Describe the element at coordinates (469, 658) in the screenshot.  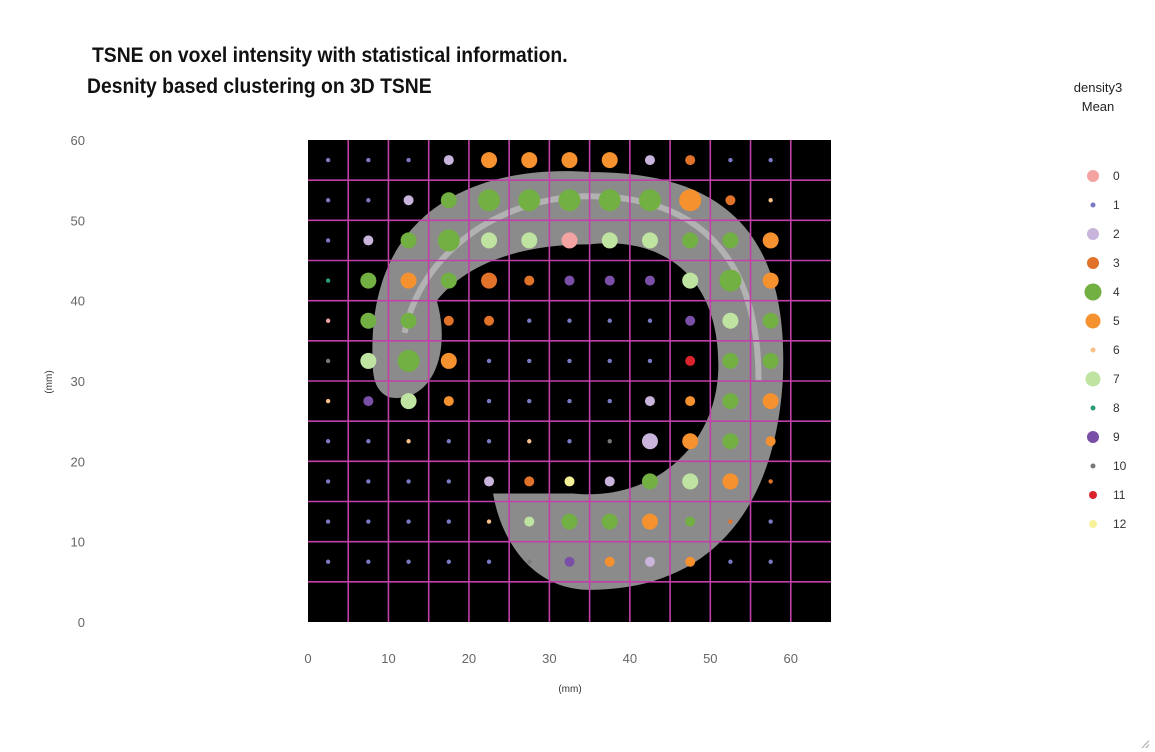
I see `x-tick-label: 20` at that location.